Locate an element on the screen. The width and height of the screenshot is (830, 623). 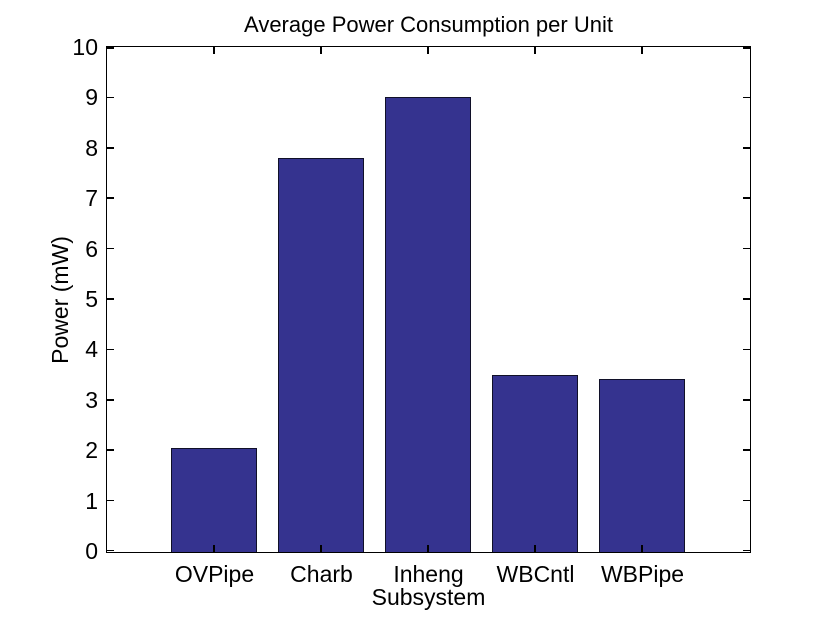
y-tick-label: 0 is located at coordinates (91, 551).